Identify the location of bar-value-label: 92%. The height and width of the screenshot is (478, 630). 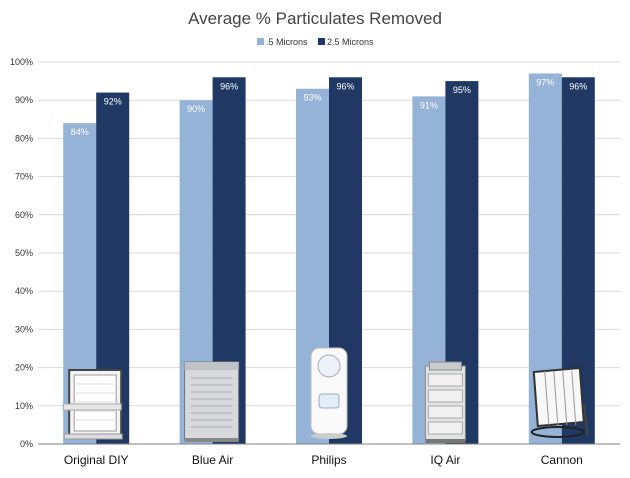
(113, 102).